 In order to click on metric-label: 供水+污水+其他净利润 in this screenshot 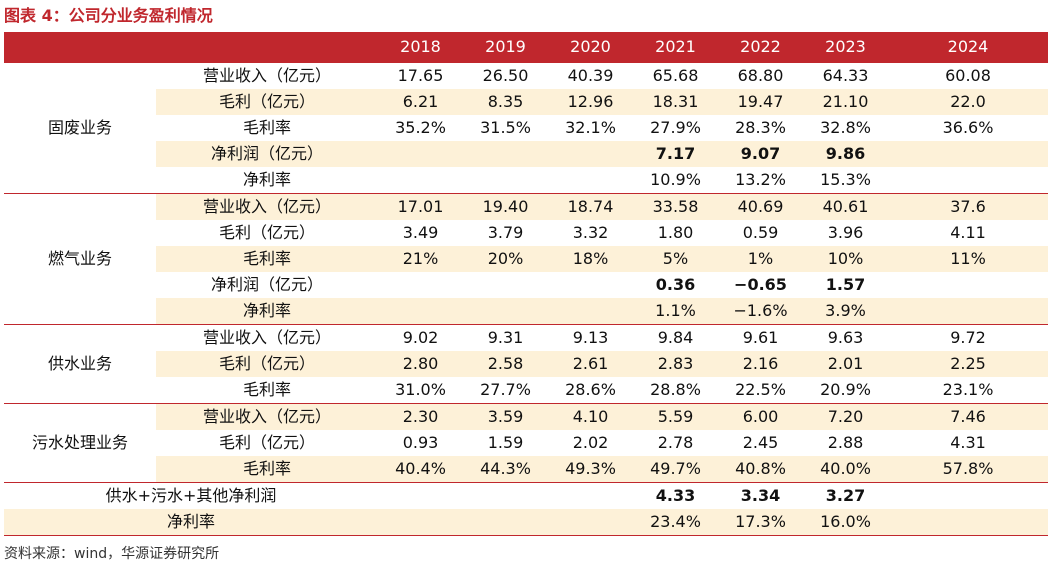, I will do `click(191, 495)`.